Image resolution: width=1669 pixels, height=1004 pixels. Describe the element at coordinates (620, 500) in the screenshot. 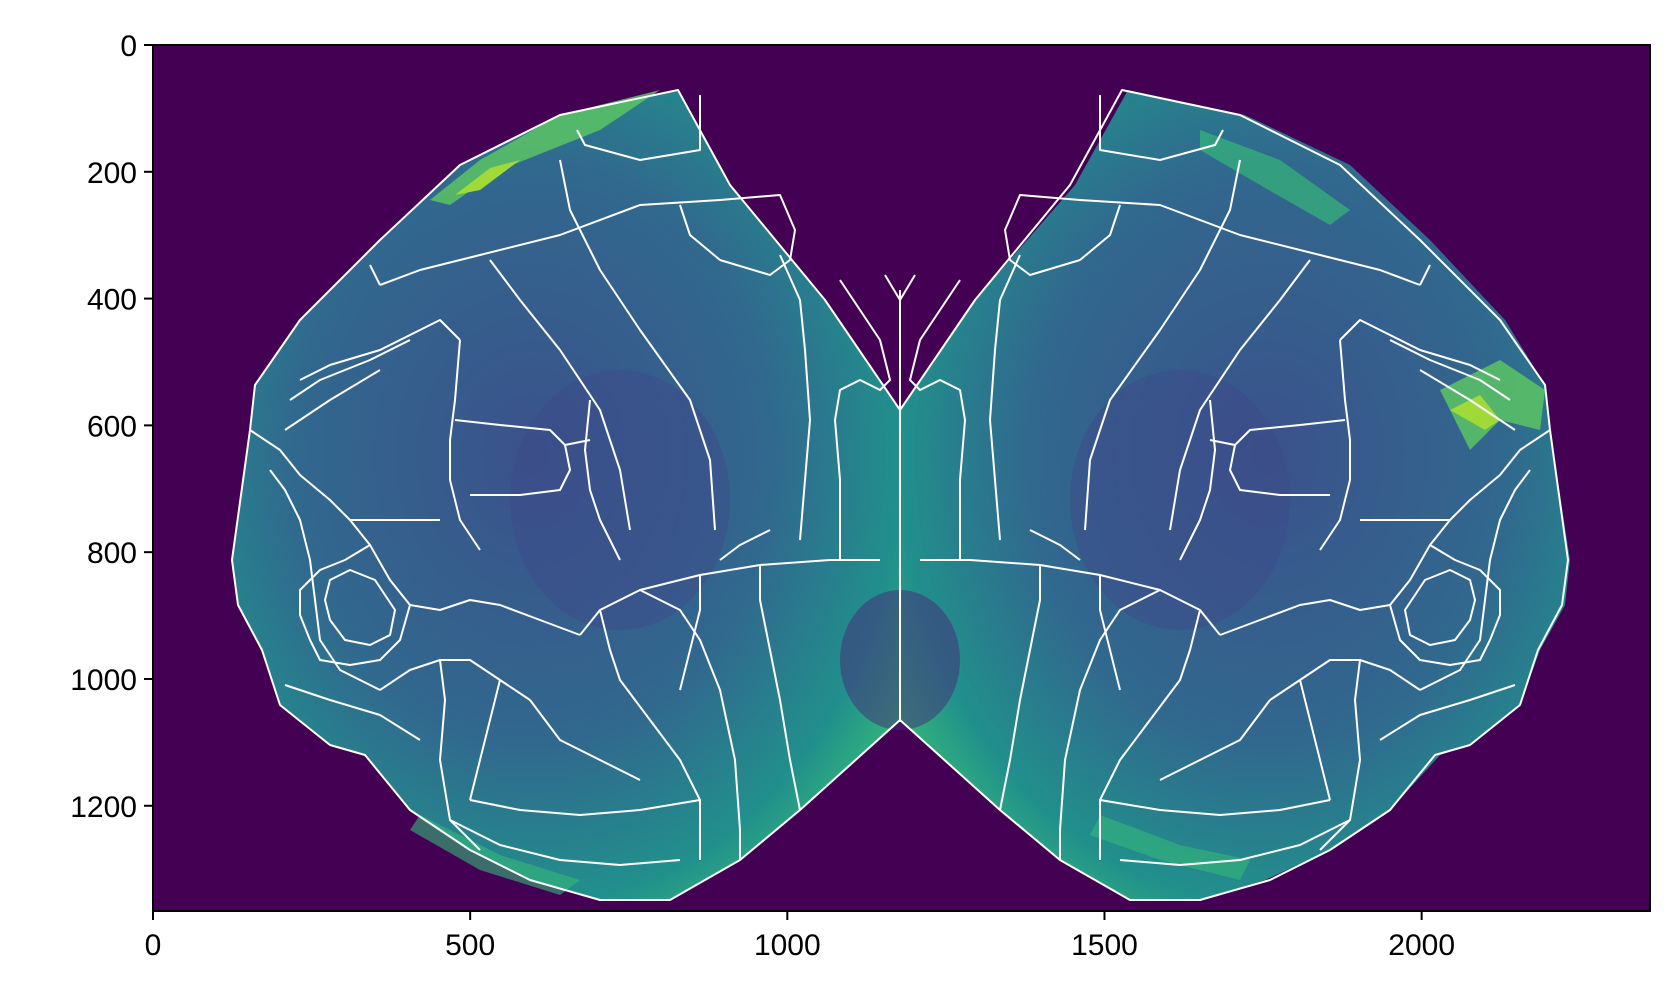

I see `dark-patch-left` at that location.